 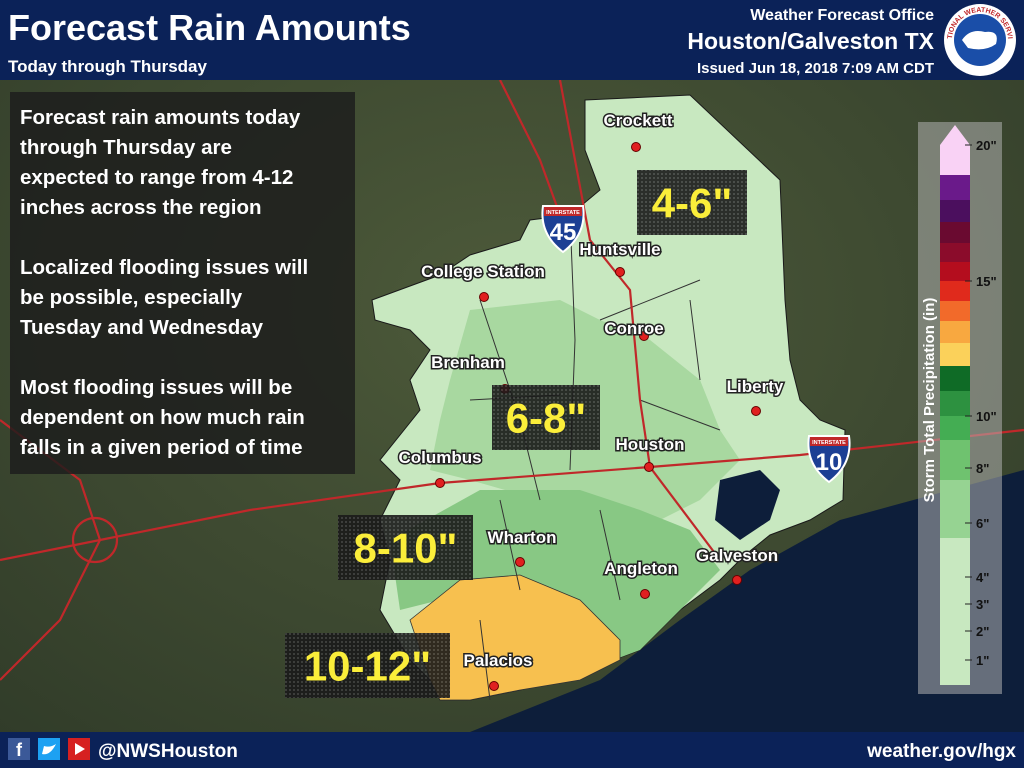 I want to click on legend-label: 6", so click(x=982, y=523).